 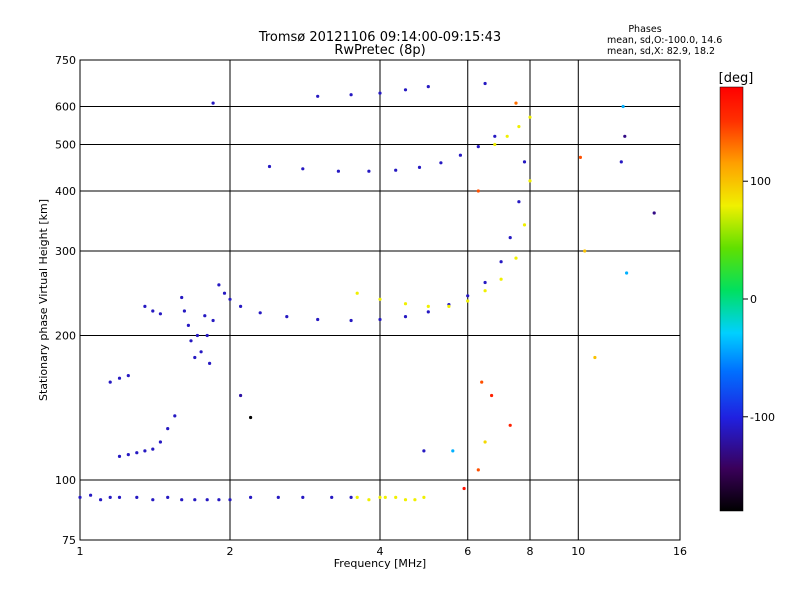 What do you see at coordinates (230, 551) in the screenshot?
I see `x-tick-label: 2` at bounding box center [230, 551].